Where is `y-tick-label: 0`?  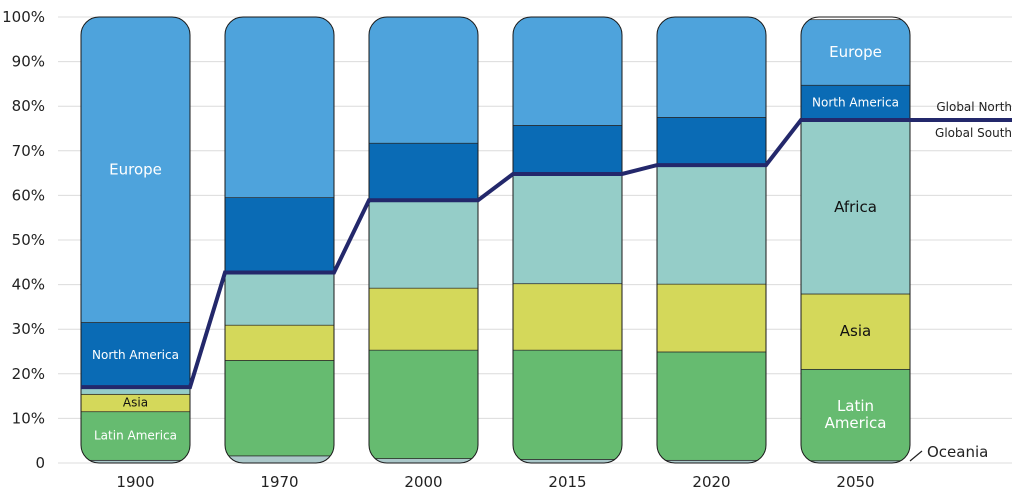 y-tick-label: 0 is located at coordinates (40, 463).